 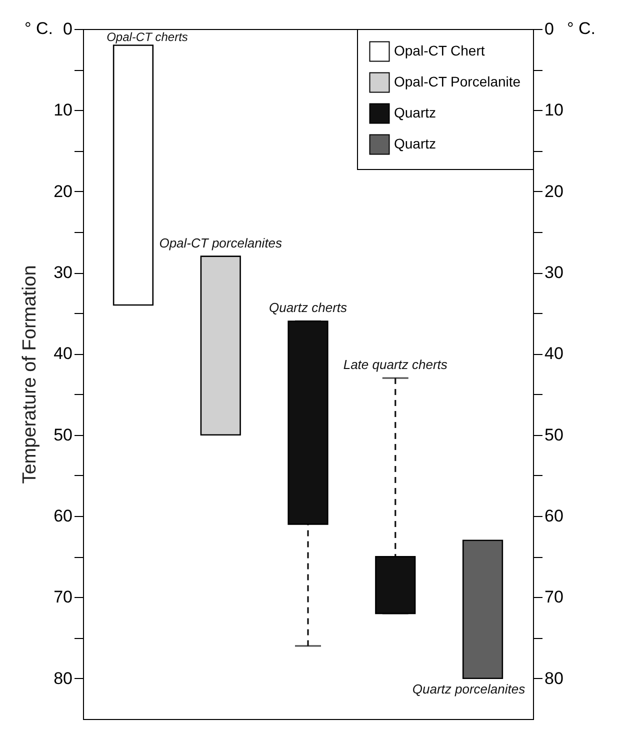 I want to click on y-tick-label: 60, so click(x=63, y=516).